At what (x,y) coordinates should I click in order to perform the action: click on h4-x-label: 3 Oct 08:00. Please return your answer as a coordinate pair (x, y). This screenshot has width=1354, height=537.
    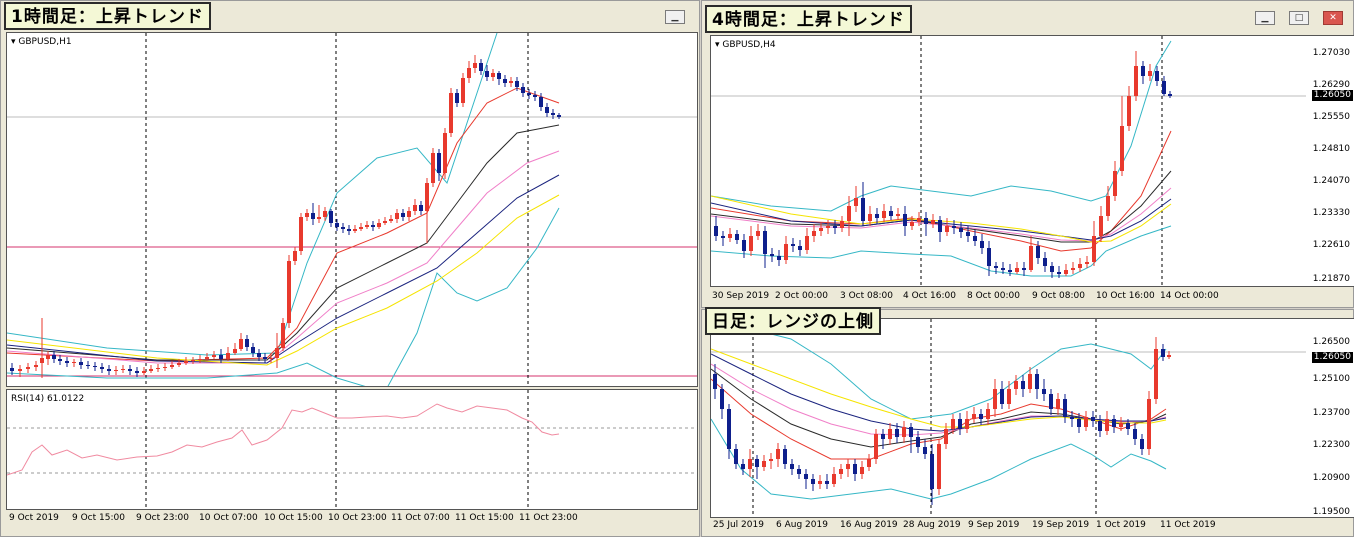
    Looking at the image, I should click on (866, 296).